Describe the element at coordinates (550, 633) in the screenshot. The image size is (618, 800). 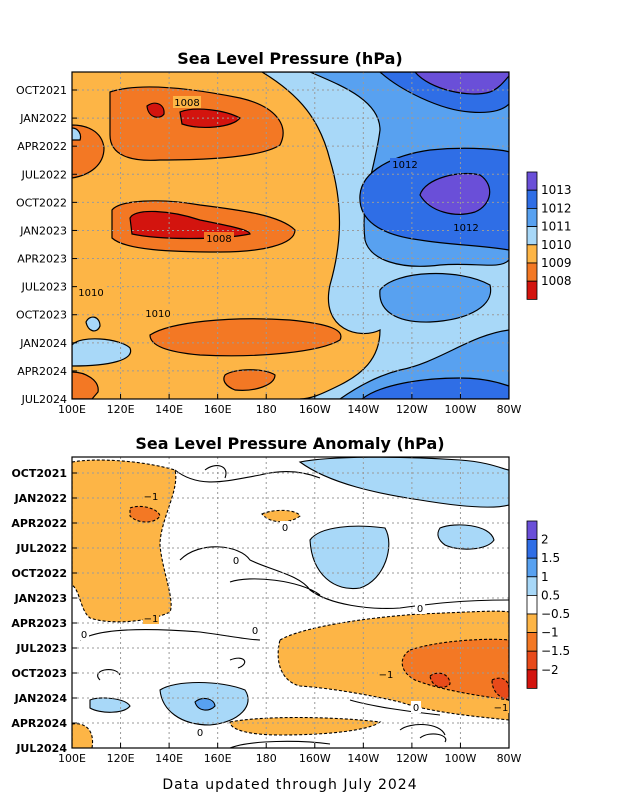
I see `colorbar-label: −1` at that location.